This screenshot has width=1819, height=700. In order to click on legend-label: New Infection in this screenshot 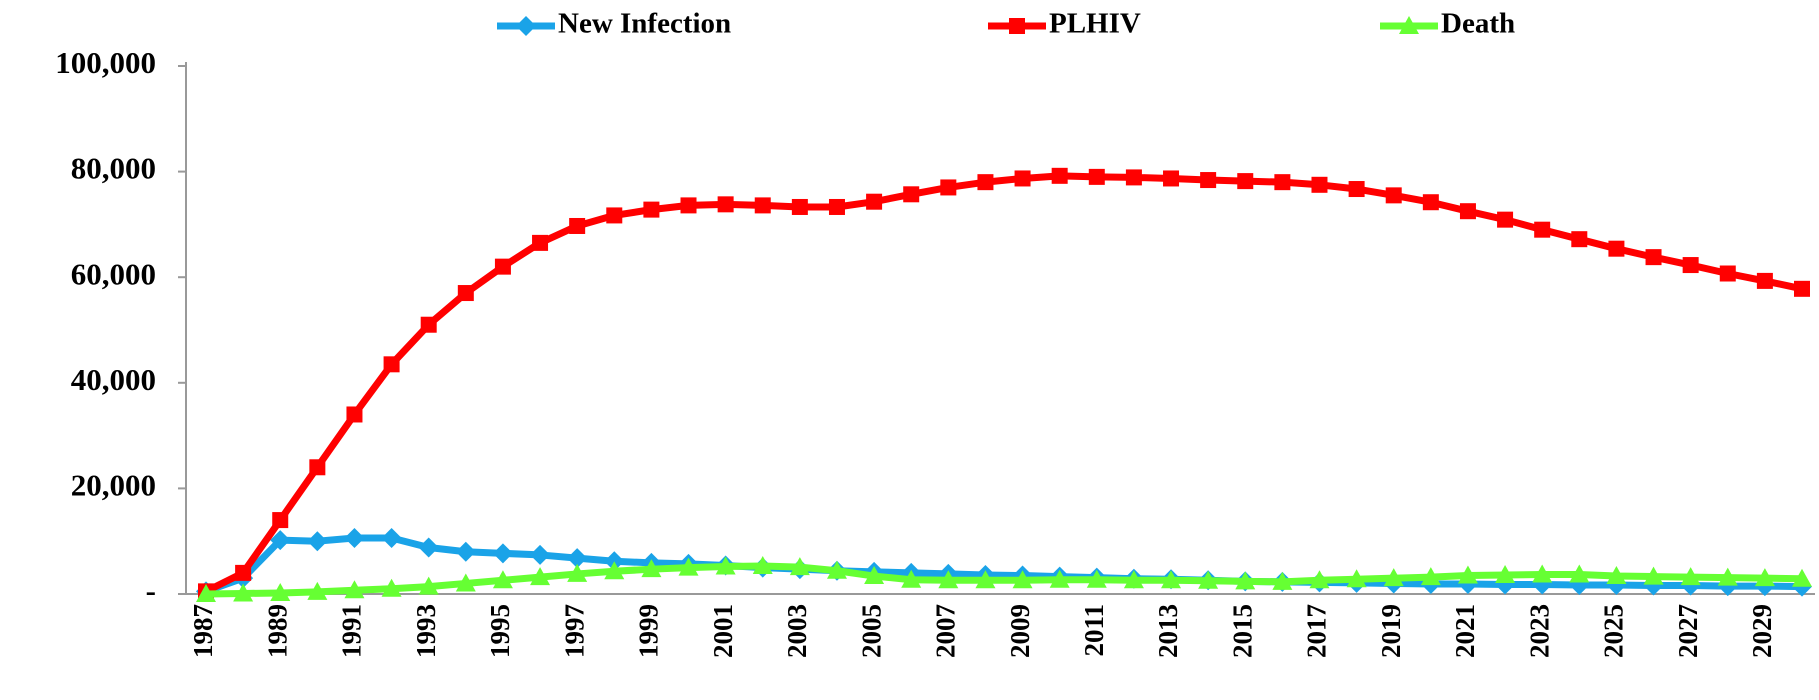, I will do `click(644, 24)`.